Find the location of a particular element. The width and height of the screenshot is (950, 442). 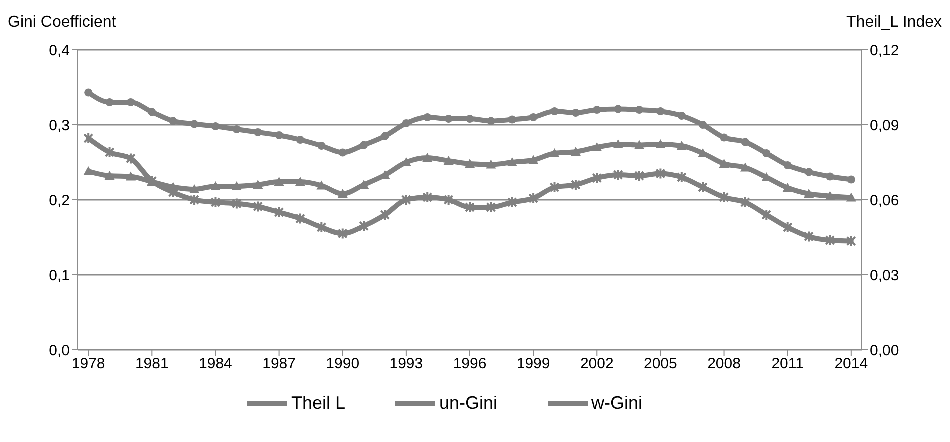

x-tick-label: 1996 is located at coordinates (470, 364).